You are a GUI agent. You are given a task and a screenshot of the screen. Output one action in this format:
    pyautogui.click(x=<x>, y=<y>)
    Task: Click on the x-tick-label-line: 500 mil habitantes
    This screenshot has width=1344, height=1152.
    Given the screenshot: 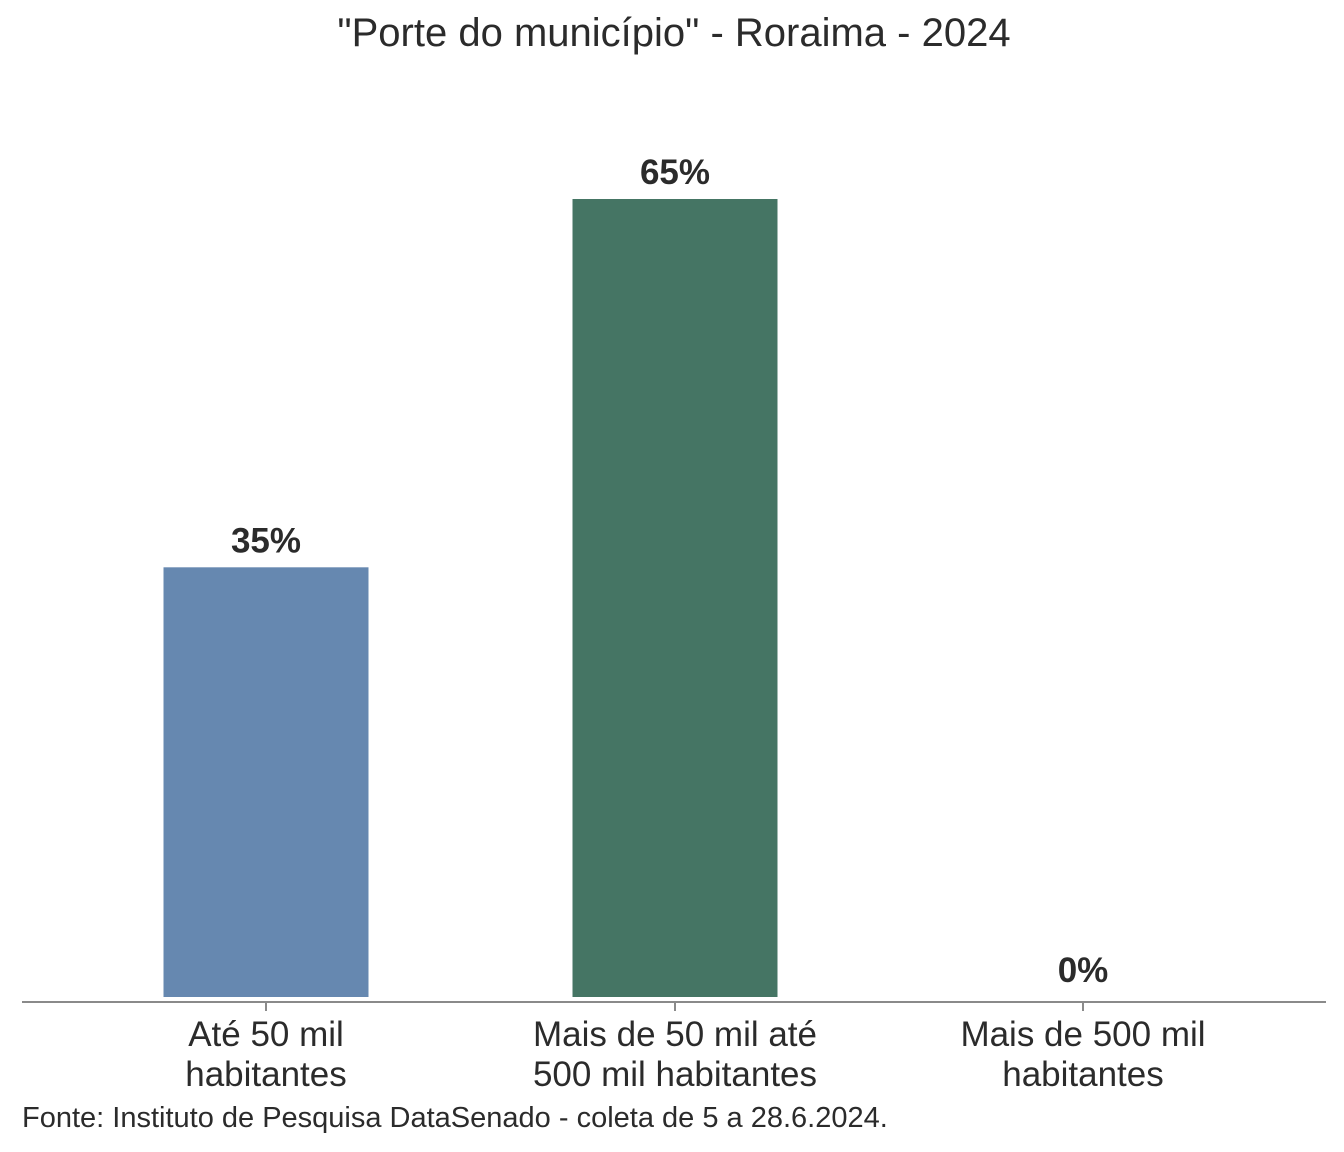 What is the action you would take?
    pyautogui.click(x=675, y=1074)
    